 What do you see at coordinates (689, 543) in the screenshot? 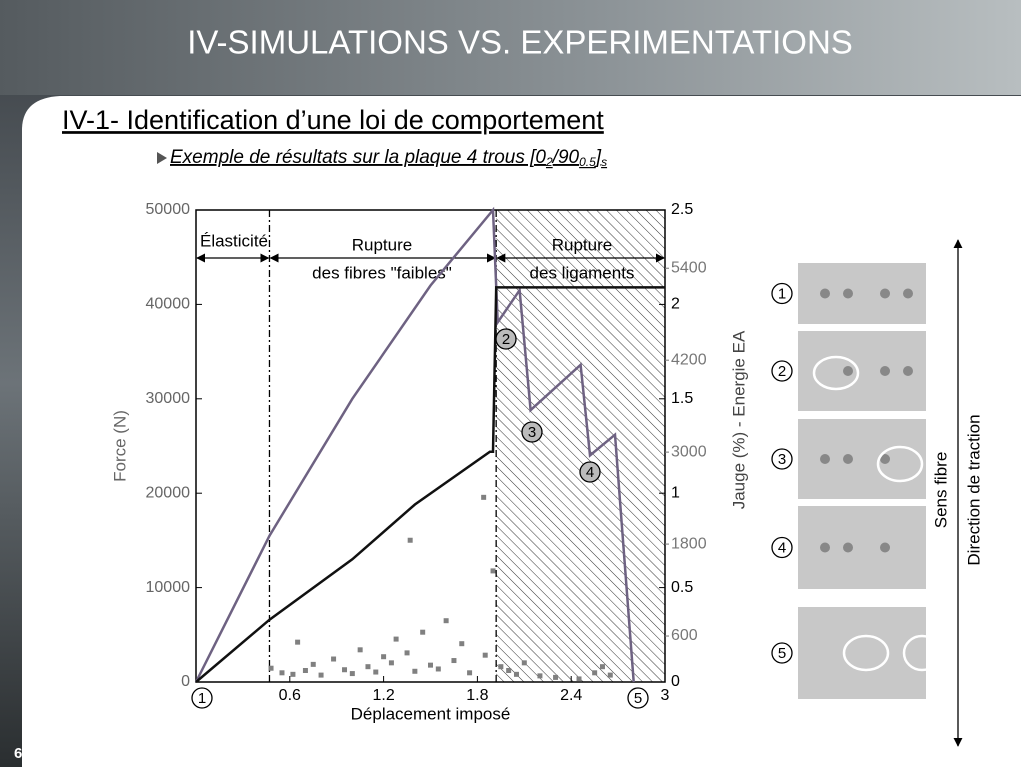
I see `y3-tick-label: 1800` at bounding box center [689, 543].